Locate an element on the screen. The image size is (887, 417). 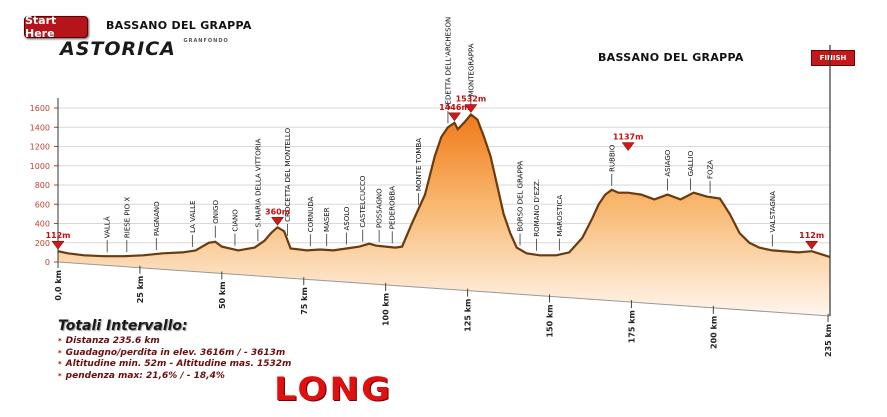
y-tick-label: 1000 is located at coordinates (40, 166).